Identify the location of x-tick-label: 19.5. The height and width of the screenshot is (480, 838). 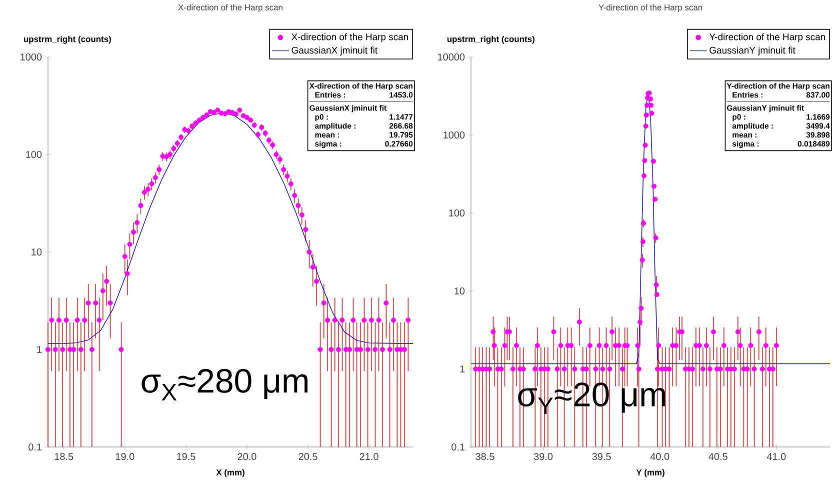
(186, 456).